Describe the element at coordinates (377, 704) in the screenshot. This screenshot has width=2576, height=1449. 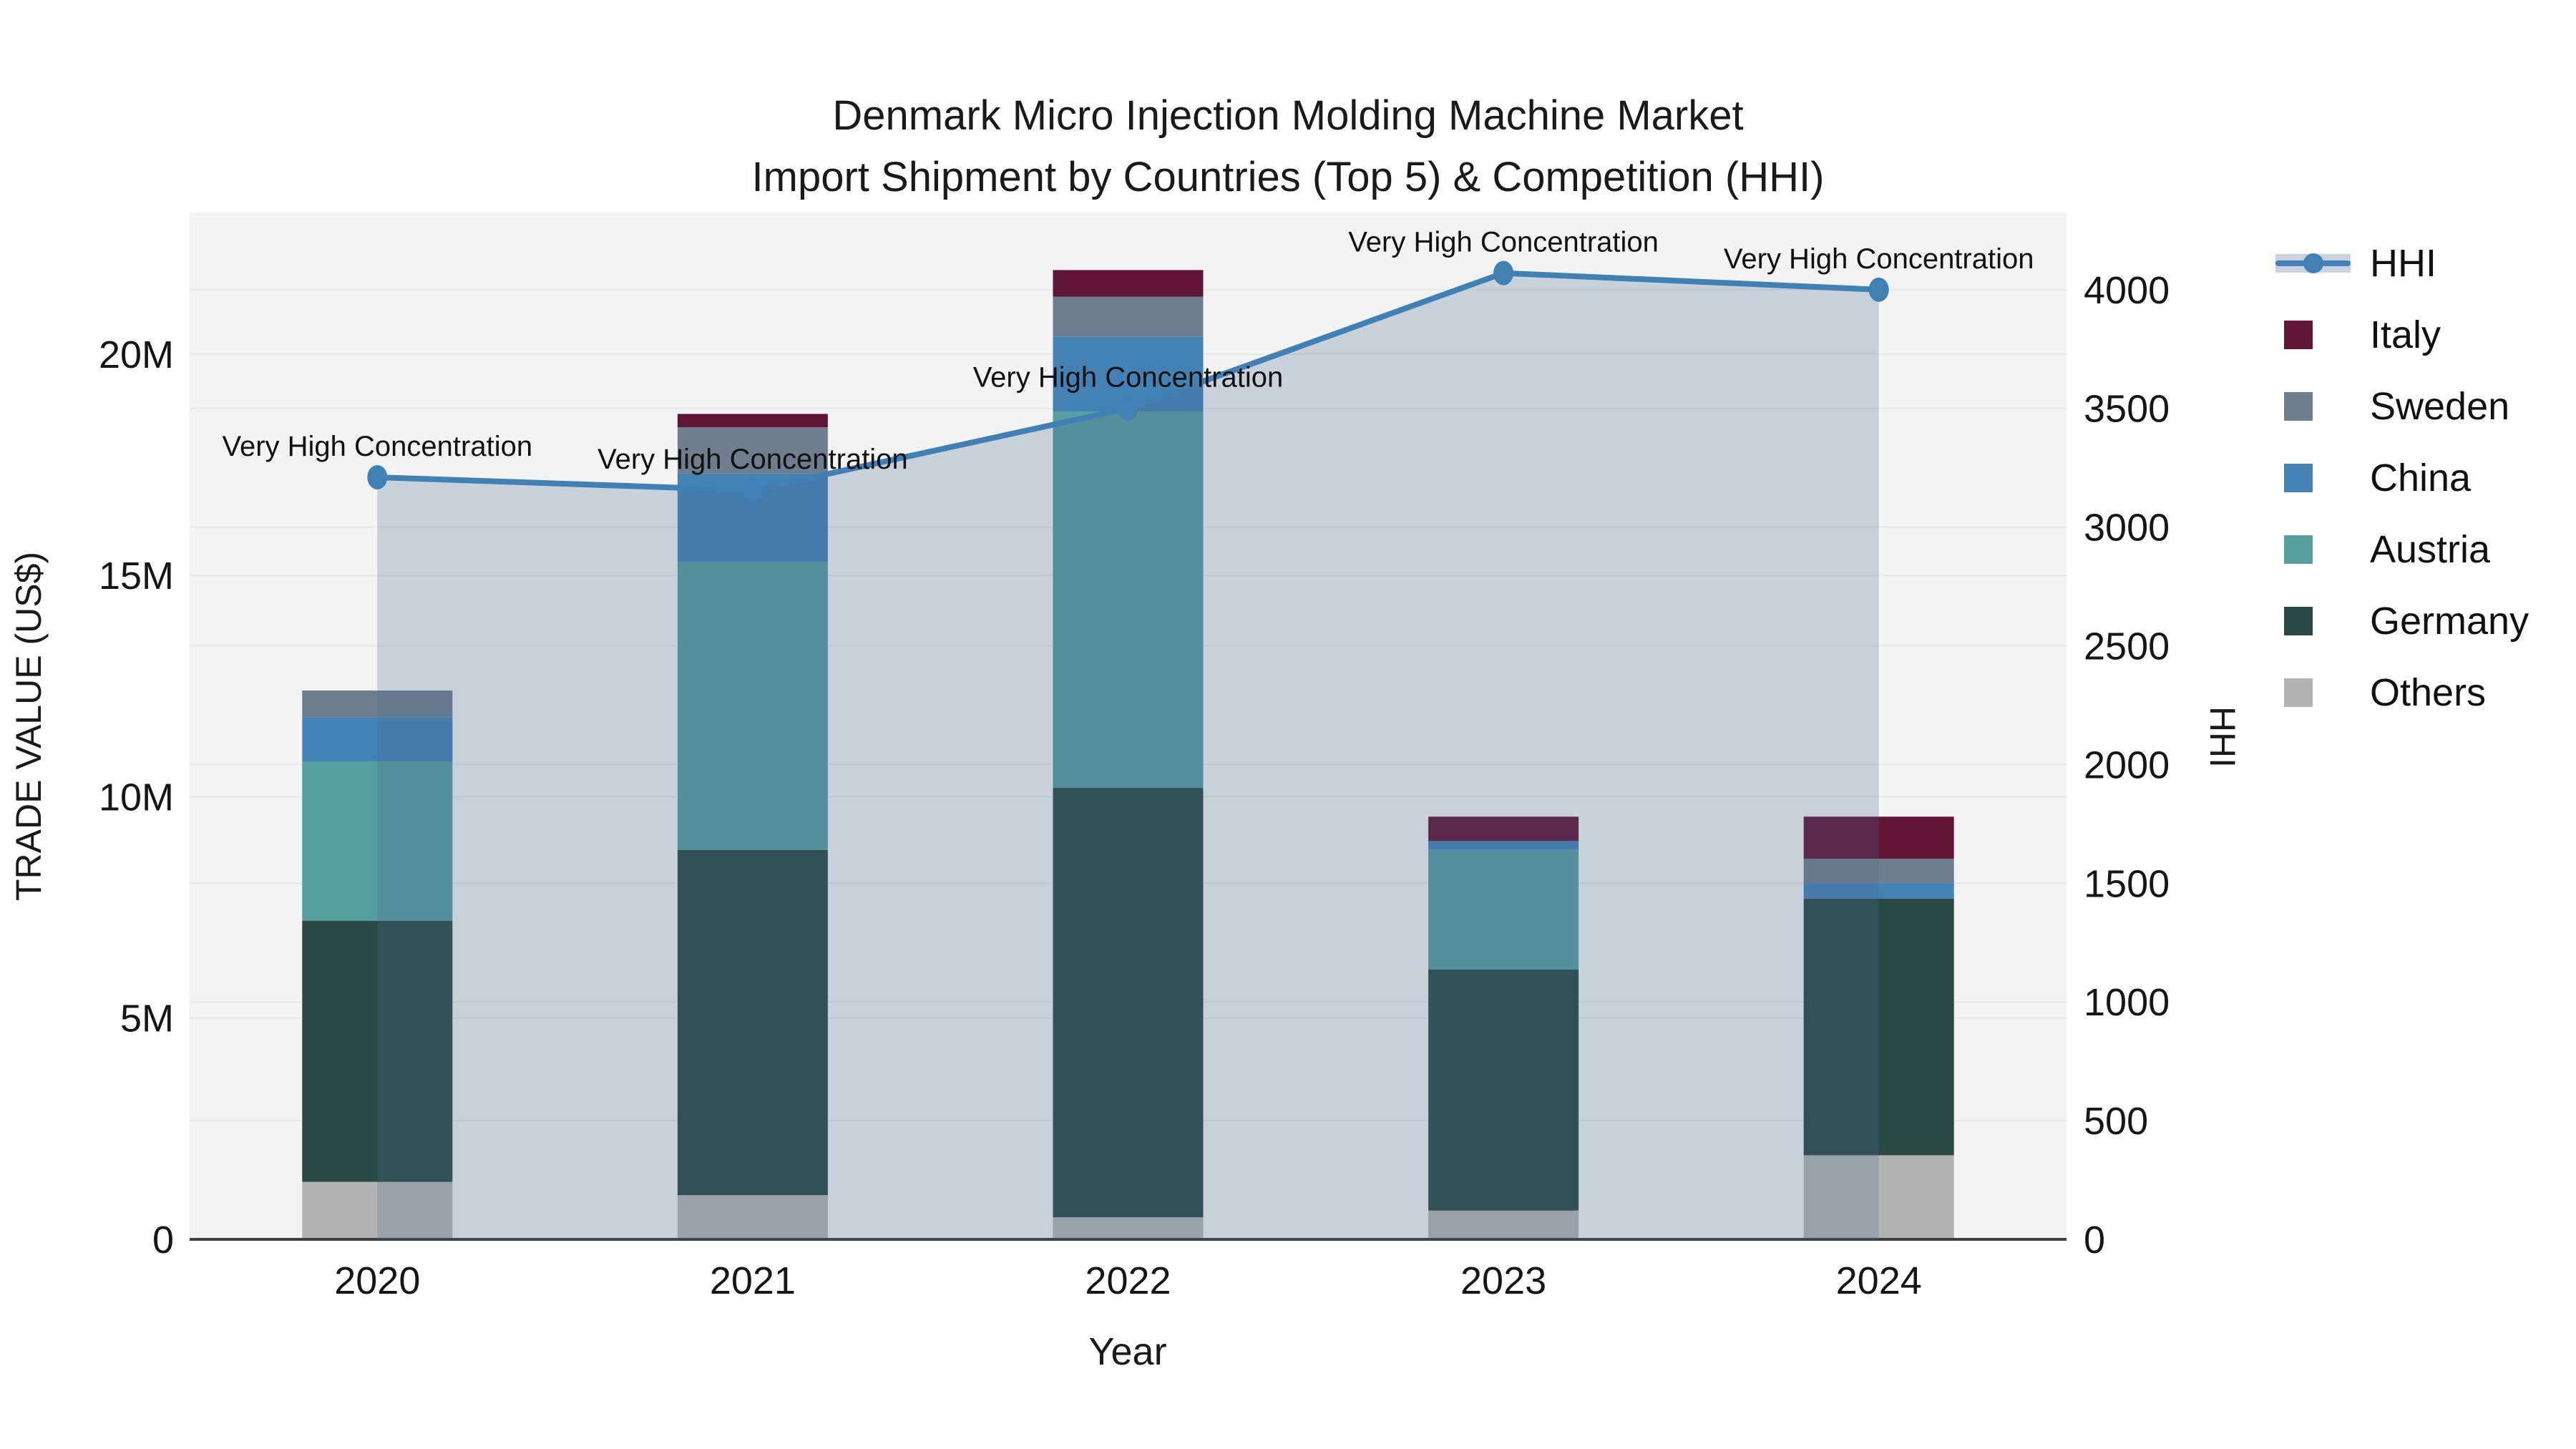
I see `bar-segment-sweden-2020` at that location.